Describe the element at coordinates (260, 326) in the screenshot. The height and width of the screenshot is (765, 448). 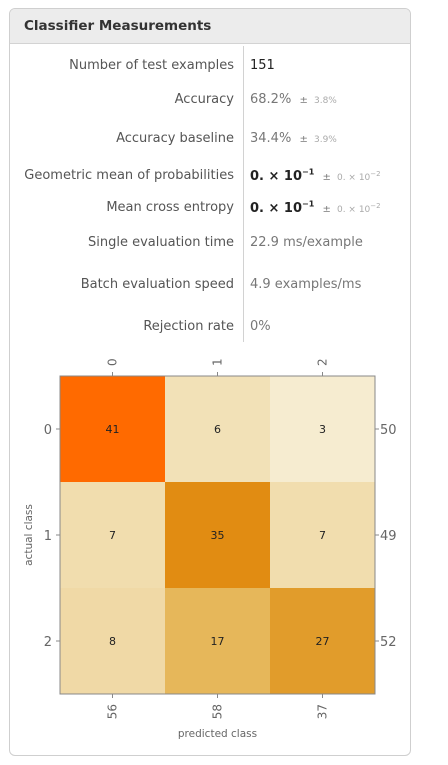
I see `measurement-value: 0%` at that location.